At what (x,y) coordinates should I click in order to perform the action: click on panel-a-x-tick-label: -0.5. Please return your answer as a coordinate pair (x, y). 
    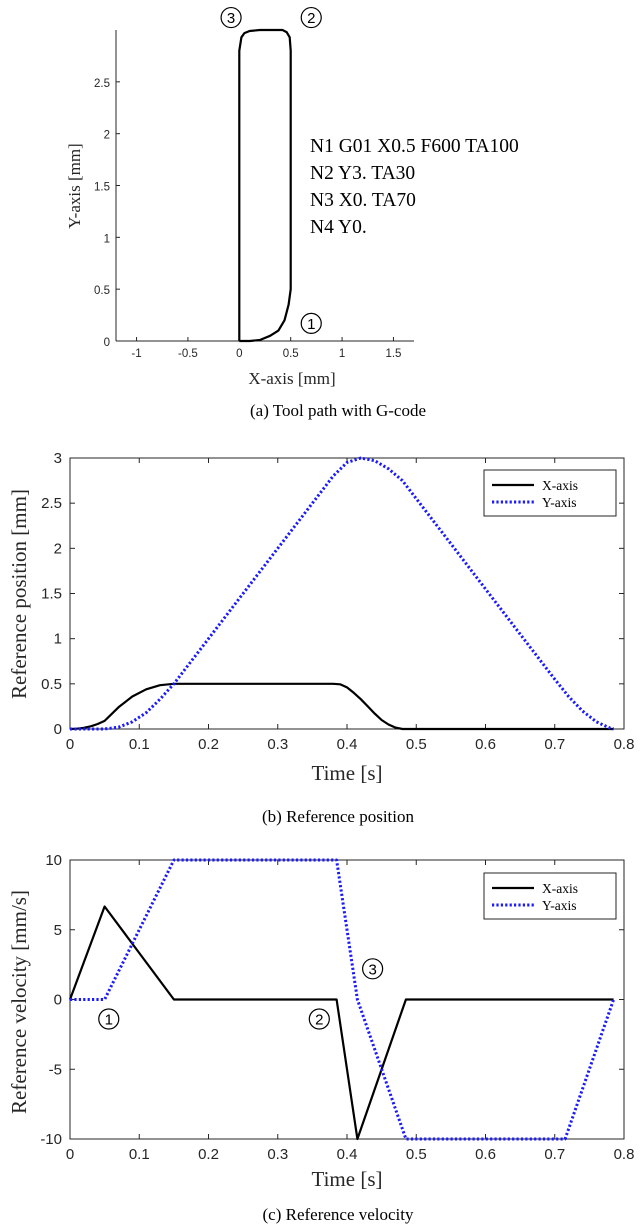
    Looking at the image, I should click on (188, 354).